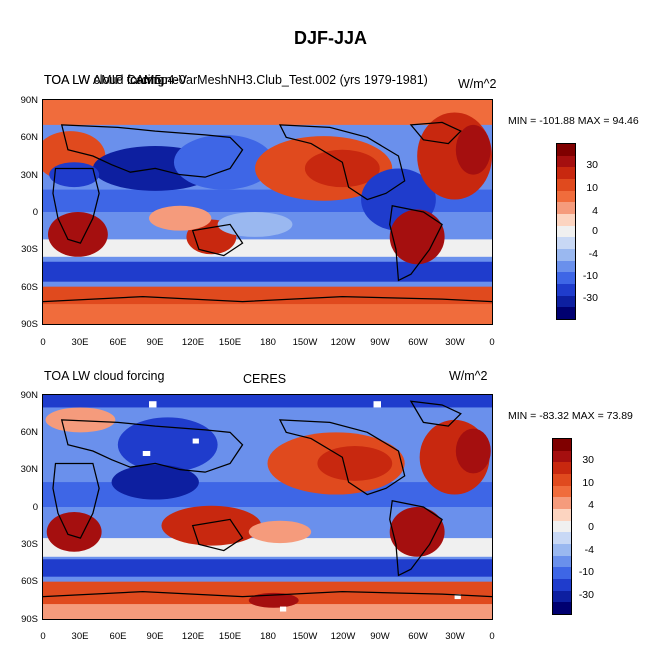  Describe the element at coordinates (265, 379) in the screenshot. I see `panel2-center-title: CERES` at that location.